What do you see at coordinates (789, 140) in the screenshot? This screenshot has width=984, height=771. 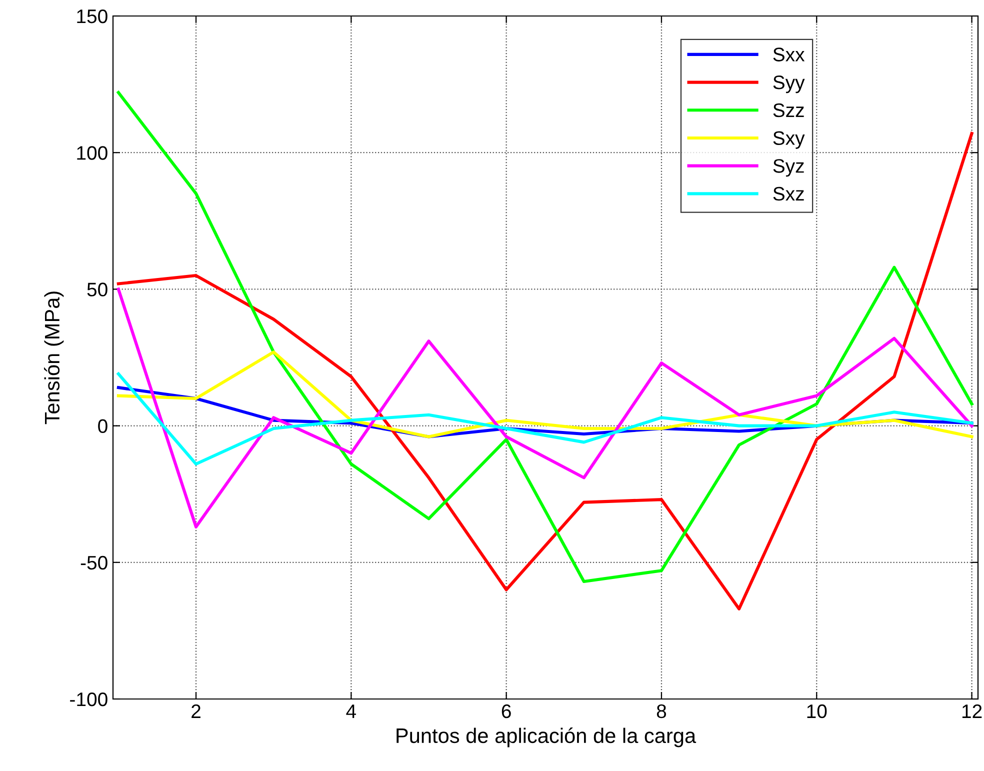 I see `legend-label: Sxy` at bounding box center [789, 140].